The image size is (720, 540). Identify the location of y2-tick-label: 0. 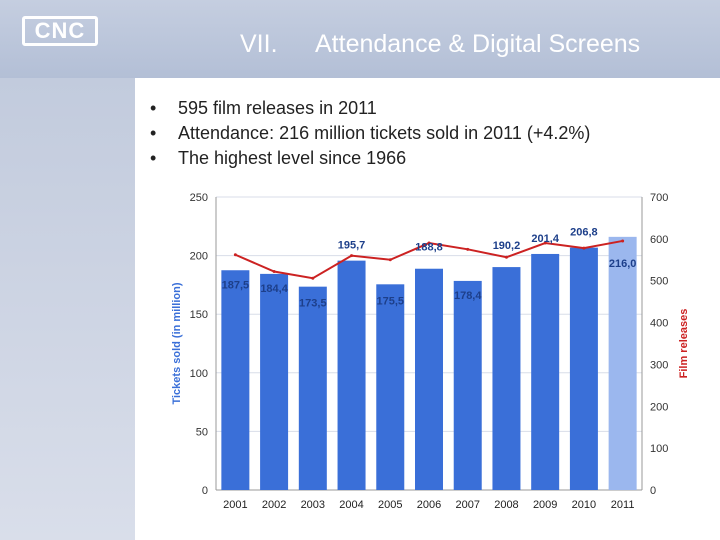
(653, 491).